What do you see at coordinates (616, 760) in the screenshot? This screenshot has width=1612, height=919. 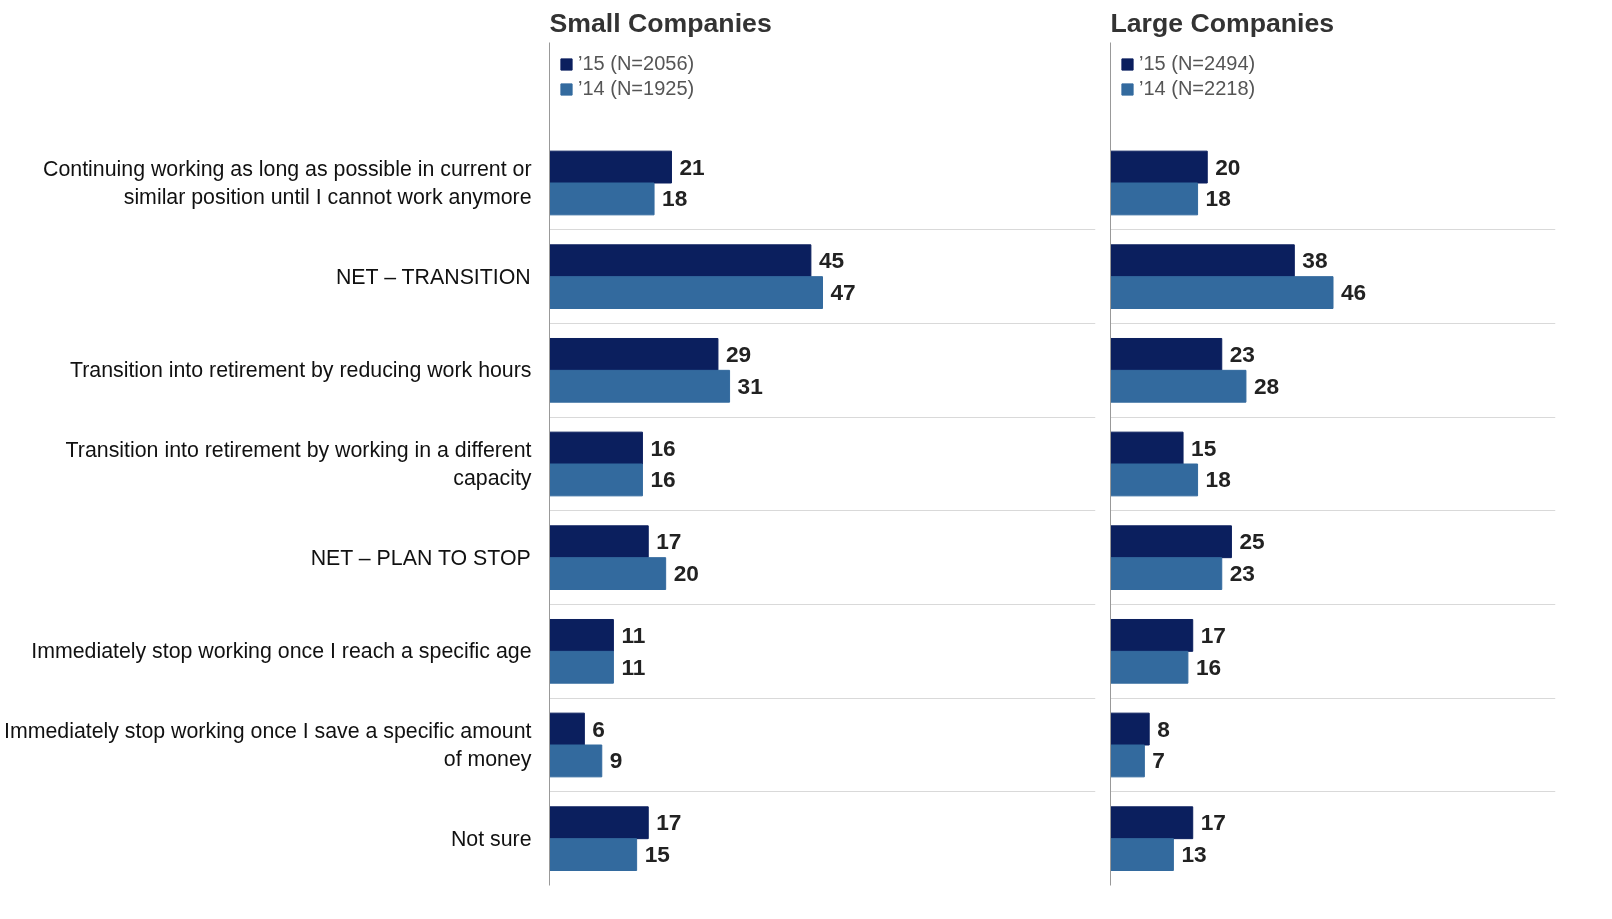 I see `data-label: 9` at bounding box center [616, 760].